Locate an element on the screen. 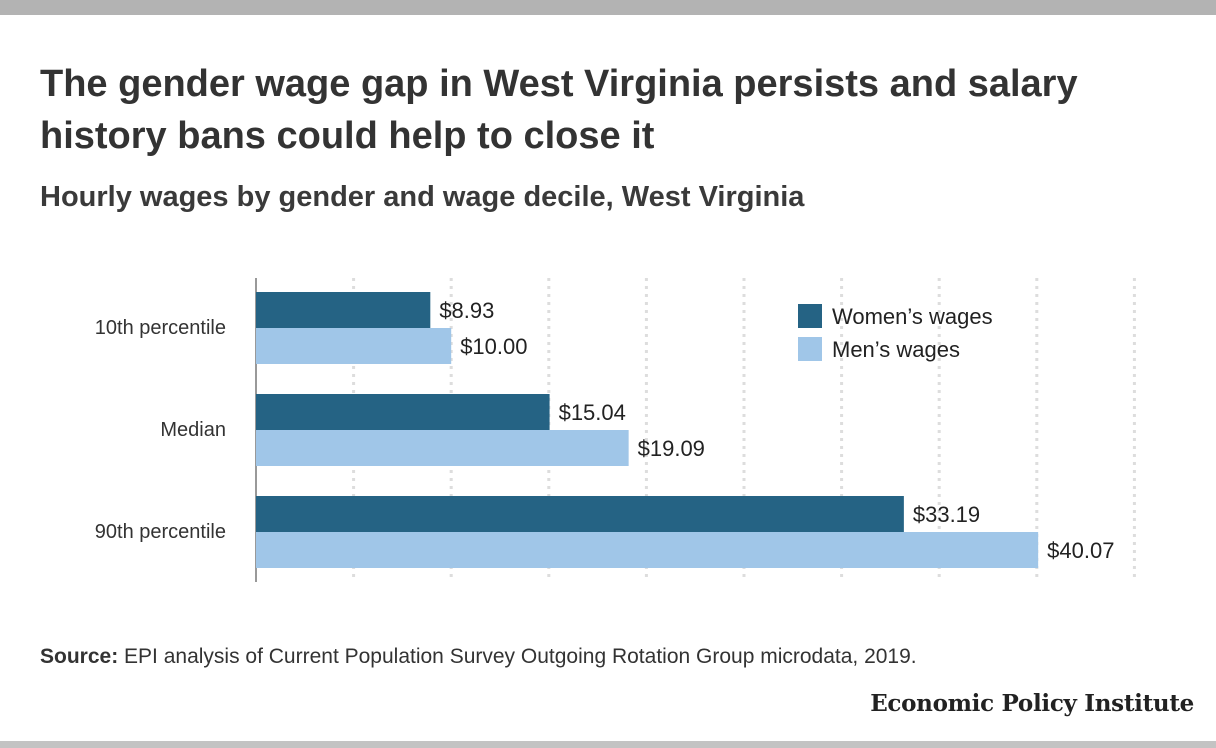 Image resolution: width=1216 pixels, height=748 pixels. source-label: Source: is located at coordinates (79, 656).